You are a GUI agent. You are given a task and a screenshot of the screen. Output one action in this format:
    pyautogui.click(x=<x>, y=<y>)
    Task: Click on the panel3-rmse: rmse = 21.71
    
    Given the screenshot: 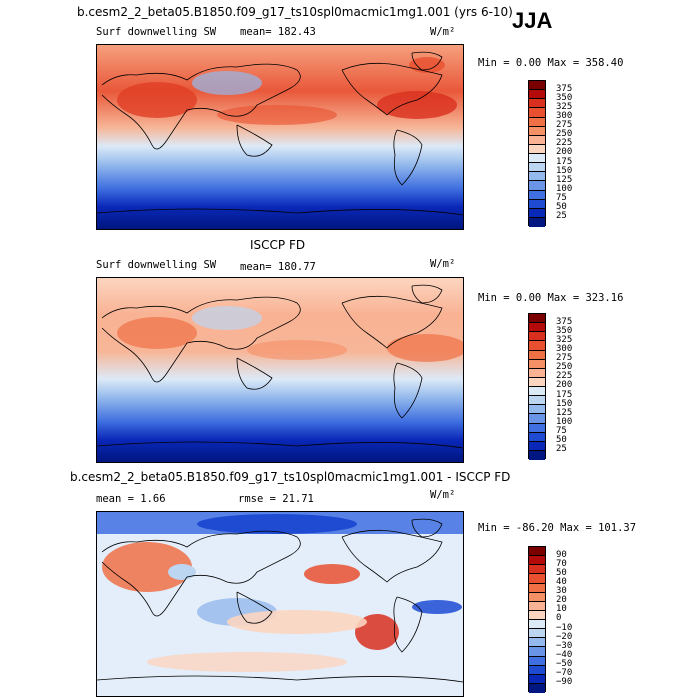 What is the action you would take?
    pyautogui.click(x=276, y=499)
    